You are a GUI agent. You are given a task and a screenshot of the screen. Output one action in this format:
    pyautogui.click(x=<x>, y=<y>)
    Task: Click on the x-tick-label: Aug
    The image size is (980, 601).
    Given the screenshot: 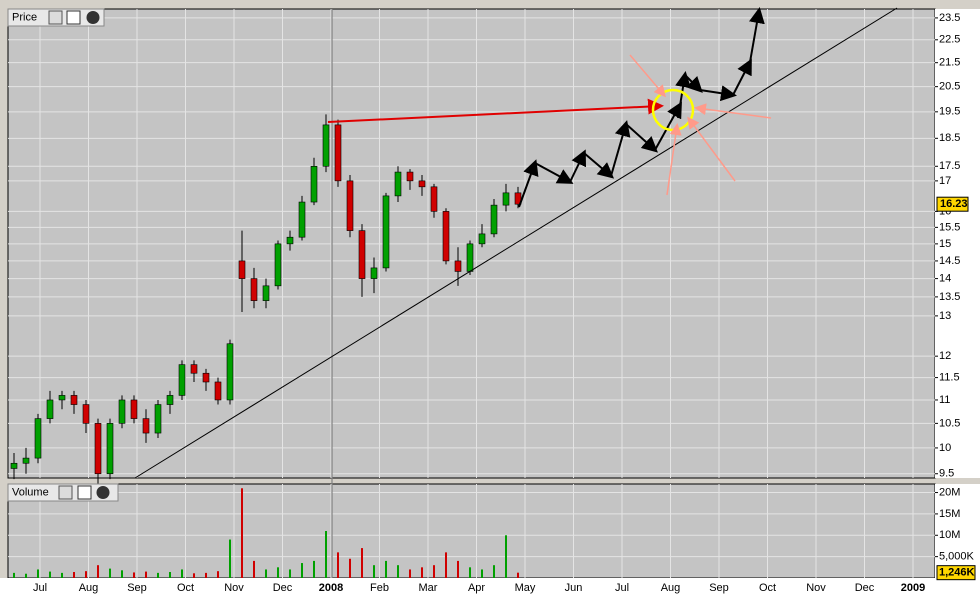 What is the action you would take?
    pyautogui.click(x=671, y=588)
    